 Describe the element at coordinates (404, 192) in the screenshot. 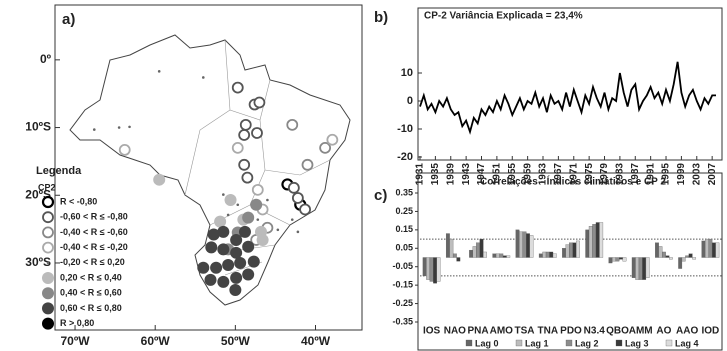

I see `y-tick-label: 0.35` at that location.